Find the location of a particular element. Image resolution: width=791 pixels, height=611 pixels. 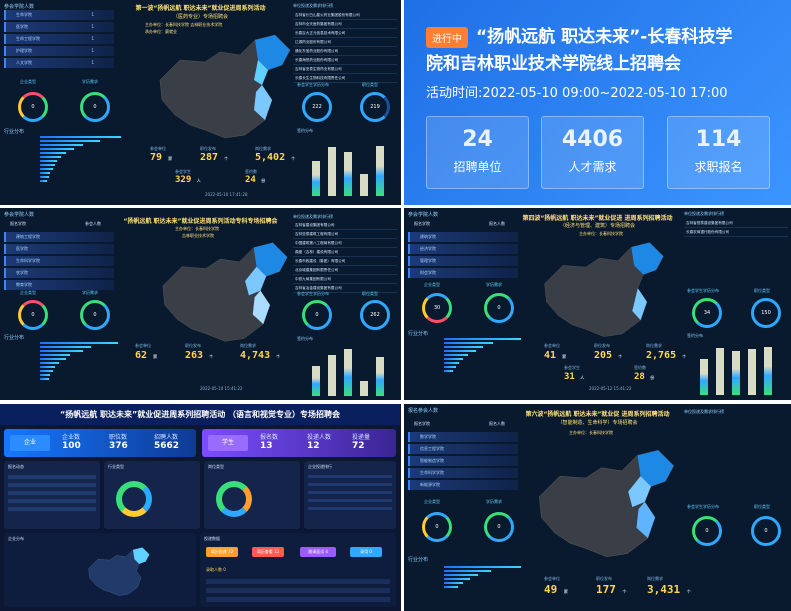

panel-title: 第一波“扬帆远航 职达未来”就业促进周系列活动 is located at coordinates (200, 8).